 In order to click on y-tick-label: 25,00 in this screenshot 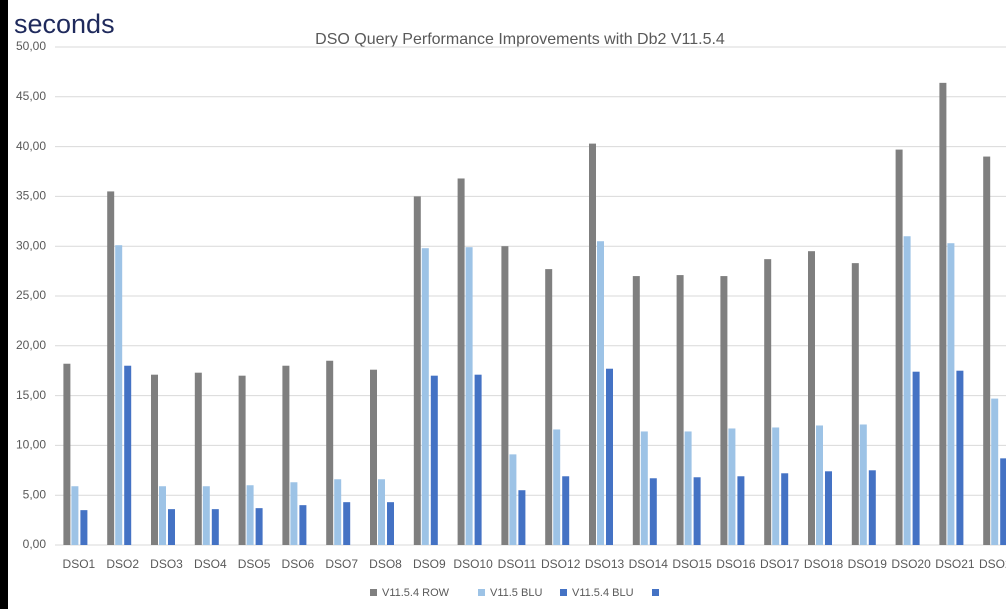, I will do `click(31, 295)`.